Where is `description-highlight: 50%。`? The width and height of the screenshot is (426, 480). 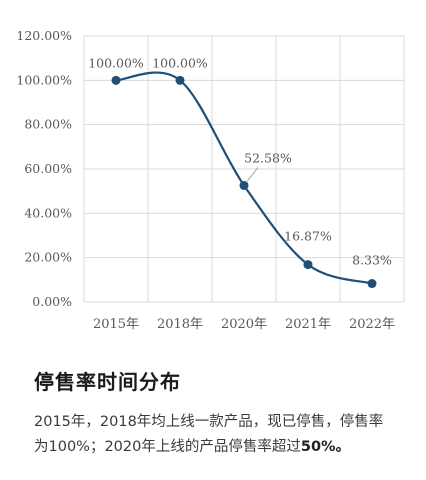
description-highlight: 50%。 is located at coordinates (325, 447).